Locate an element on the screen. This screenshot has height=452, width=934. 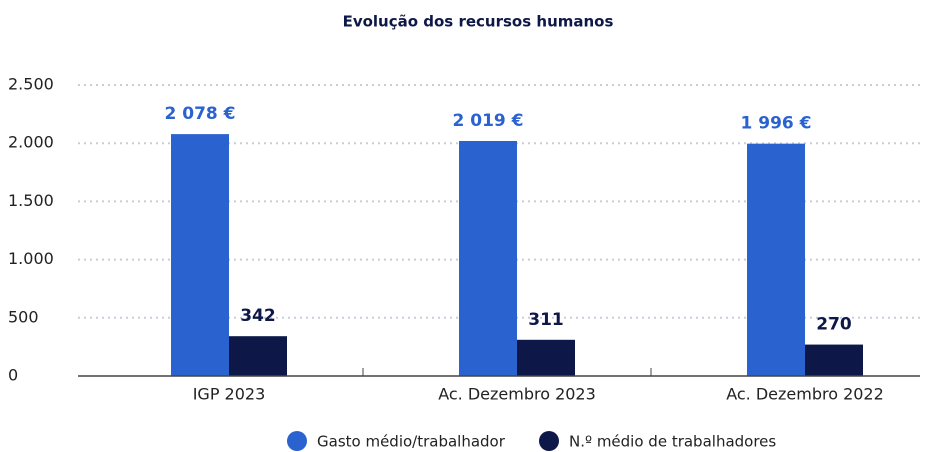
legend-label: Gasto médio/trabalhador is located at coordinates (411, 442).